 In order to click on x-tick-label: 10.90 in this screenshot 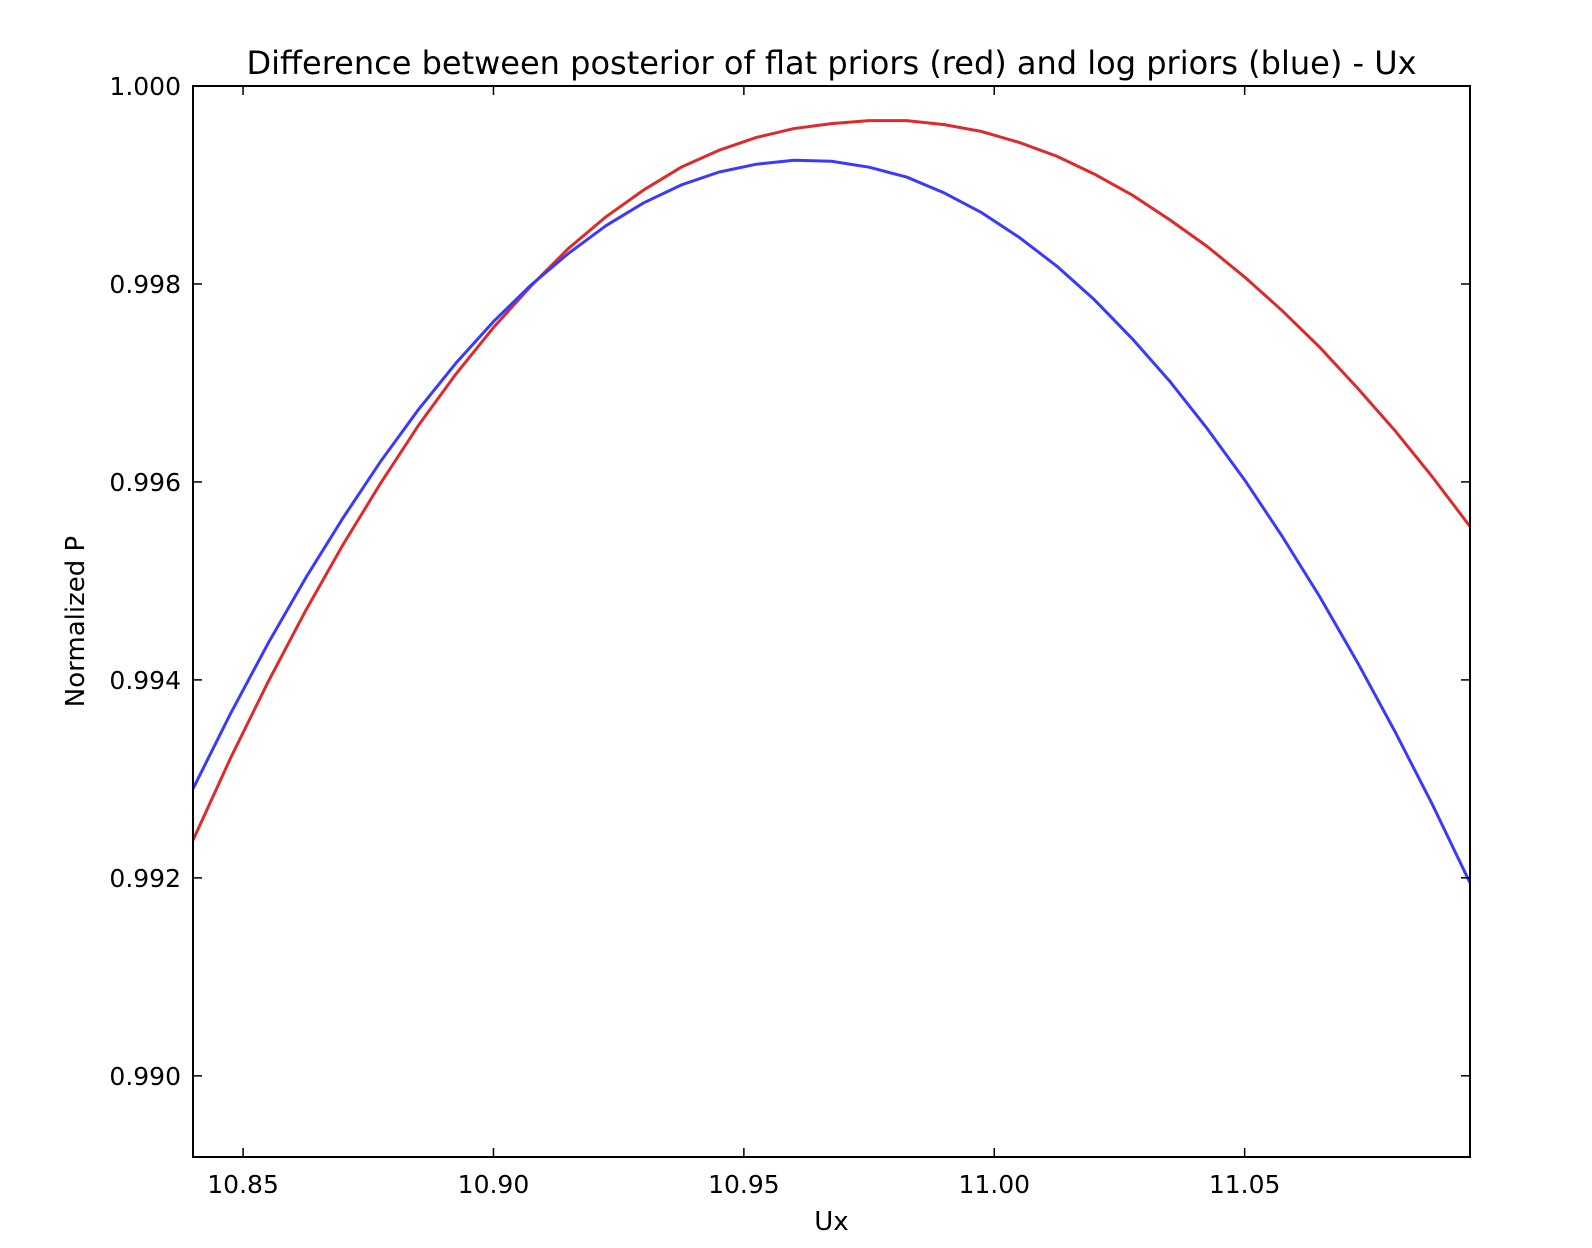, I will do `click(494, 1184)`.